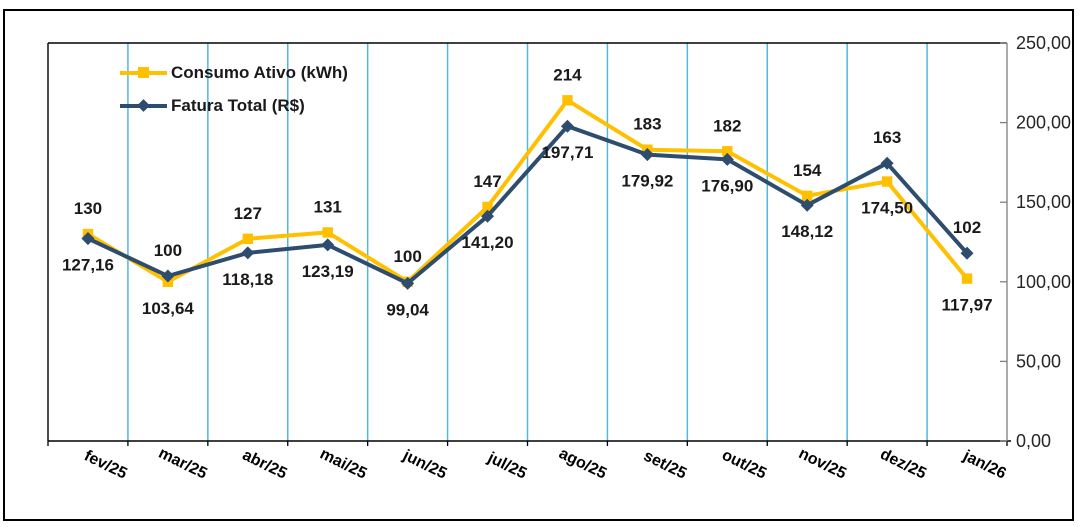 The height and width of the screenshot is (527, 1083). I want to click on data-label-consumo: 131, so click(328, 206).